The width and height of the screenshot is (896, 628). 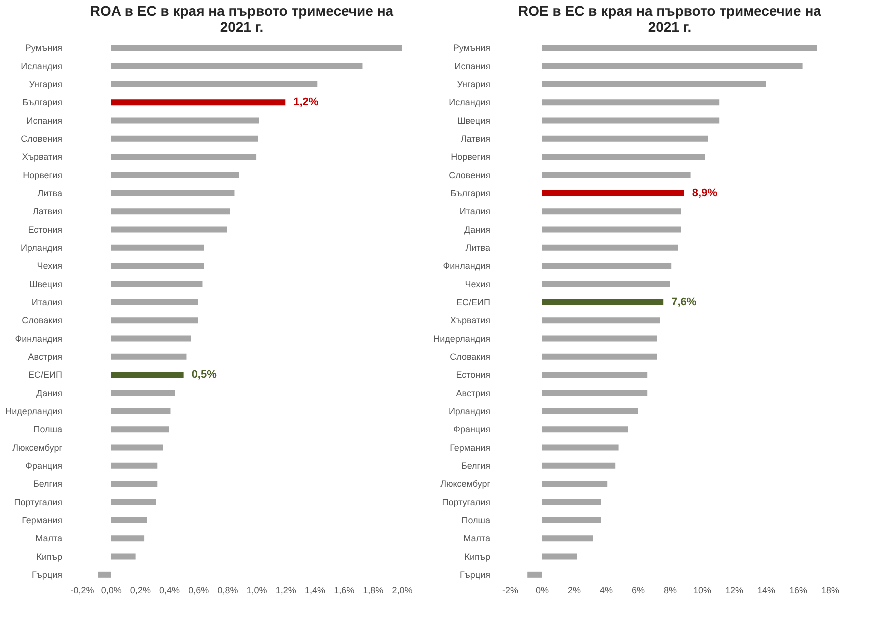 What do you see at coordinates (42, 103) in the screenshot?
I see `y-tick-label: България` at bounding box center [42, 103].